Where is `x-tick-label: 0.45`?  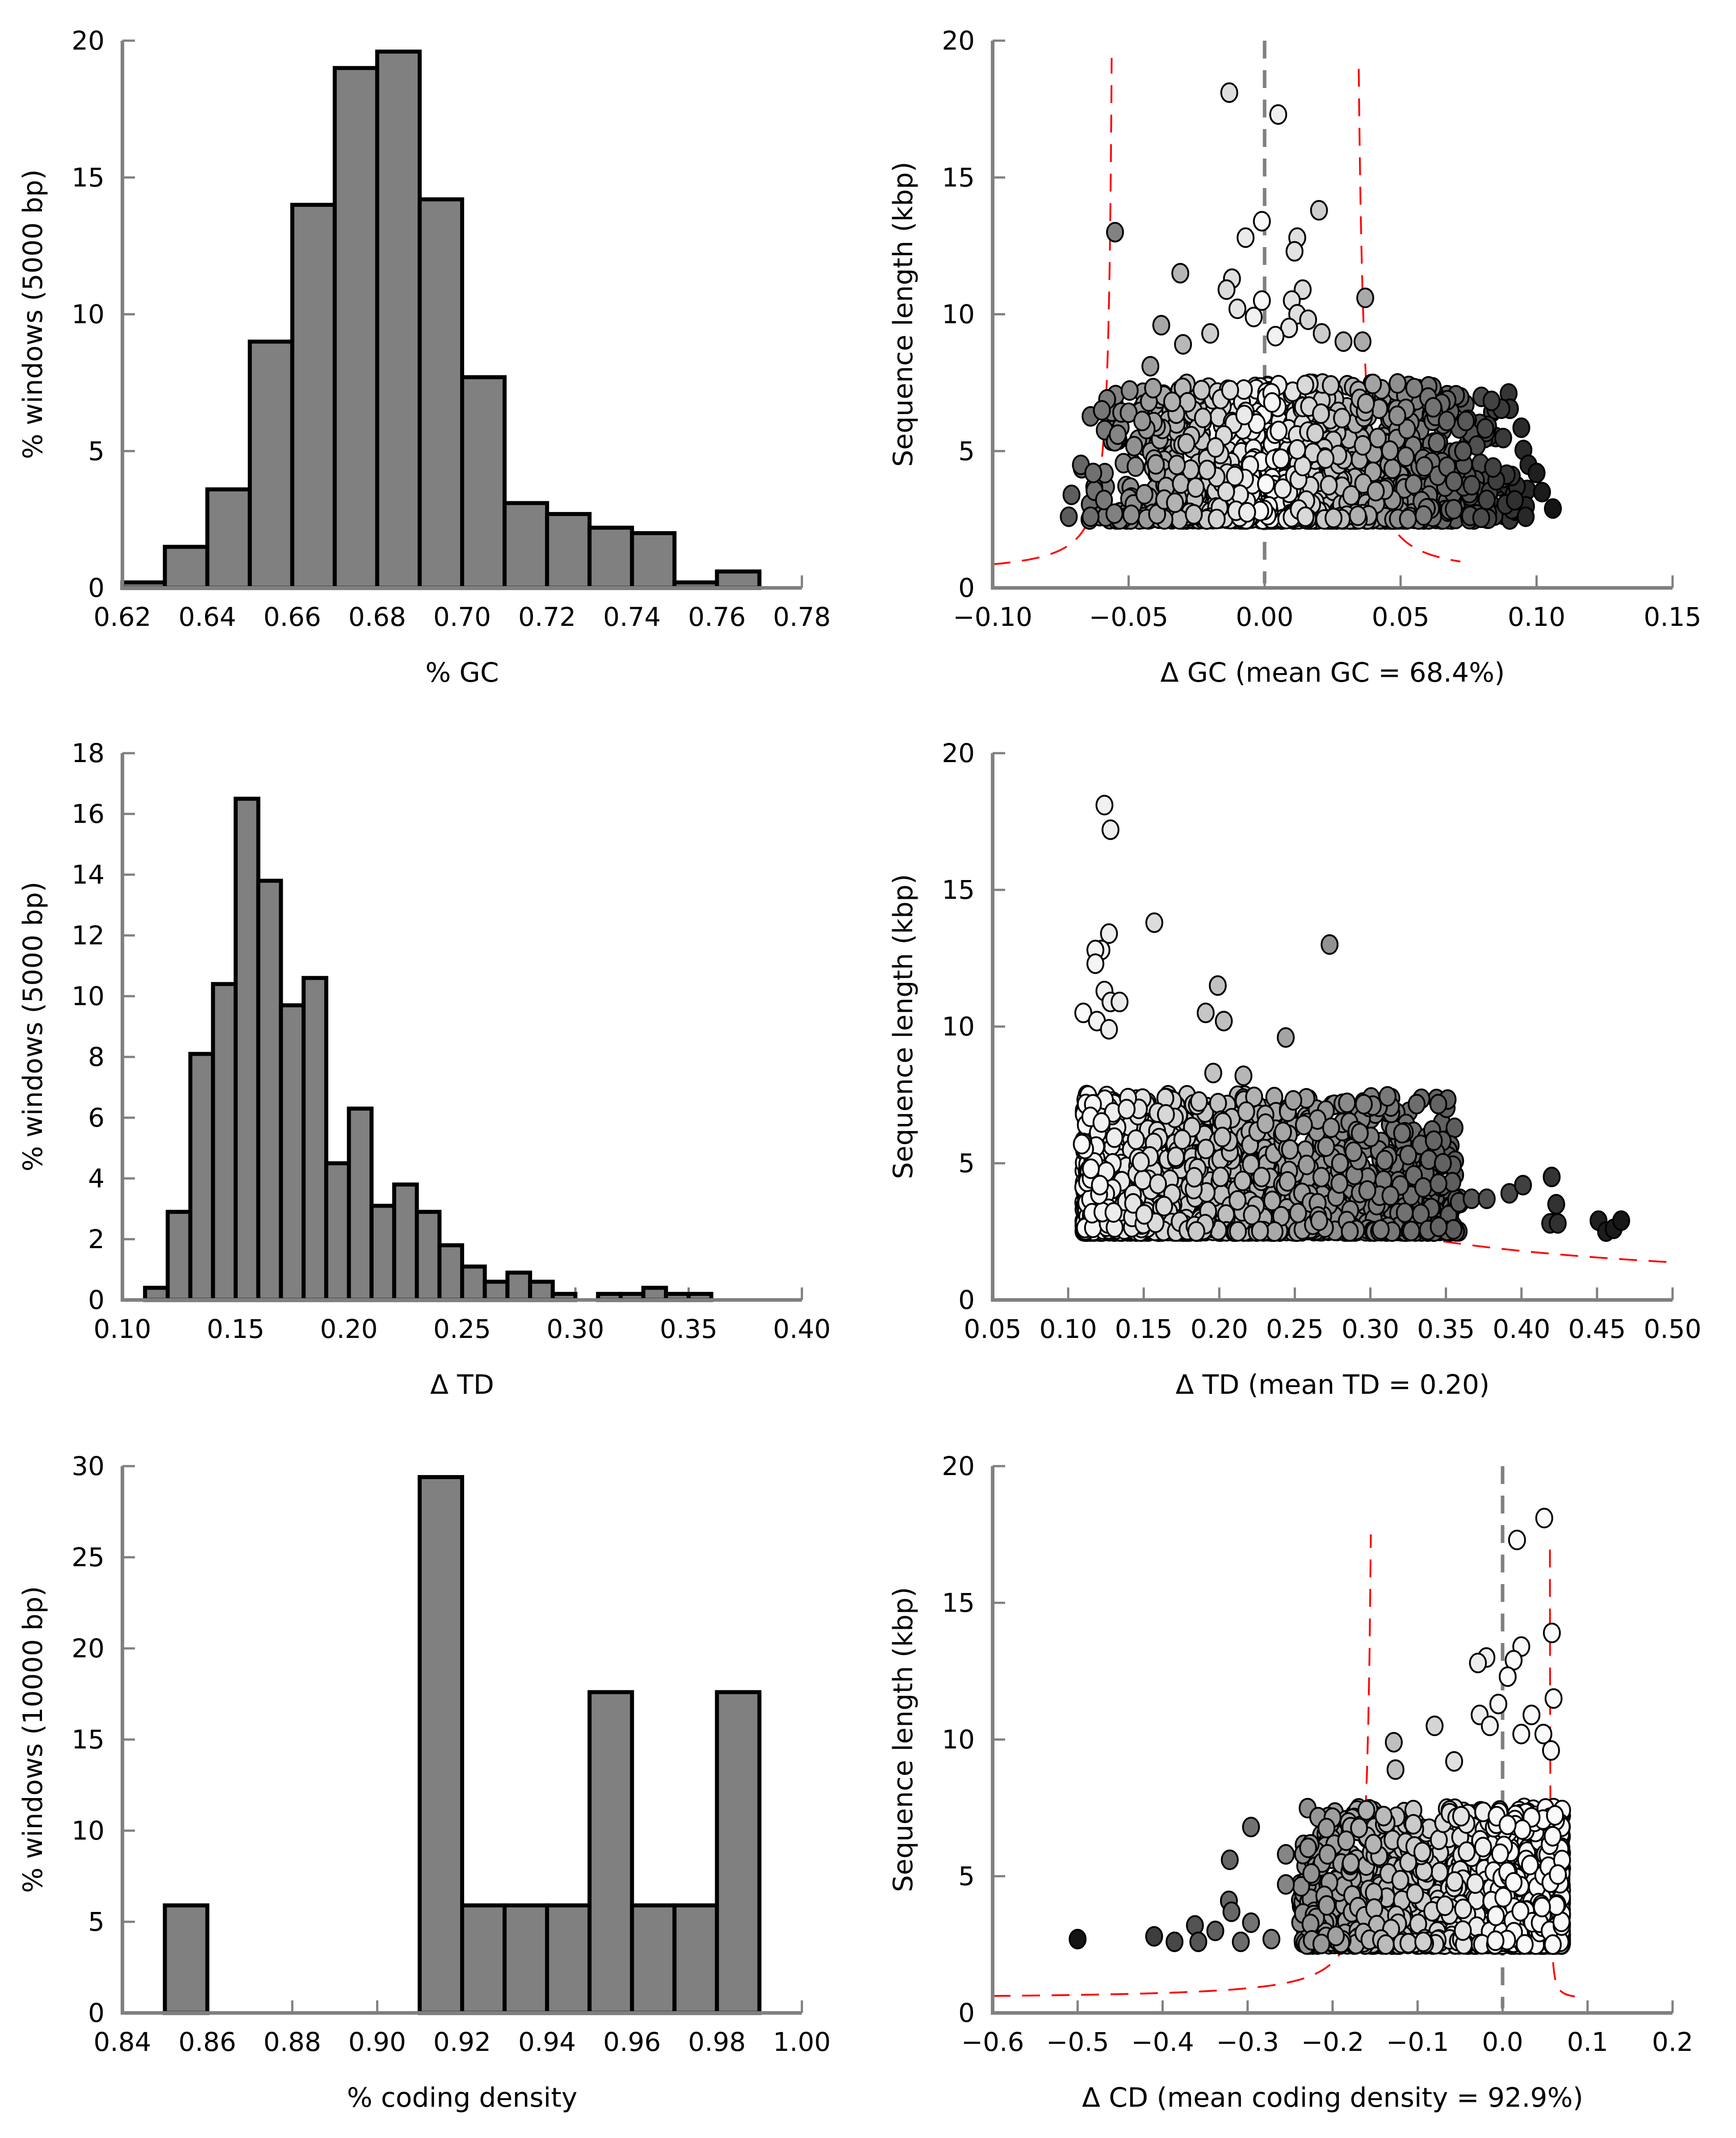
x-tick-label: 0.45 is located at coordinates (1597, 1329).